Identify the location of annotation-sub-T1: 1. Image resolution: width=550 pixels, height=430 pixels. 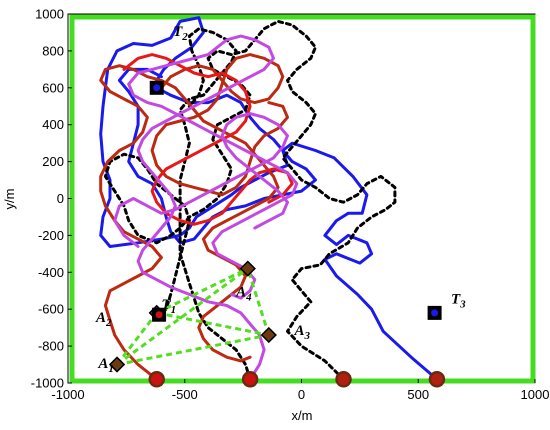
(174, 310).